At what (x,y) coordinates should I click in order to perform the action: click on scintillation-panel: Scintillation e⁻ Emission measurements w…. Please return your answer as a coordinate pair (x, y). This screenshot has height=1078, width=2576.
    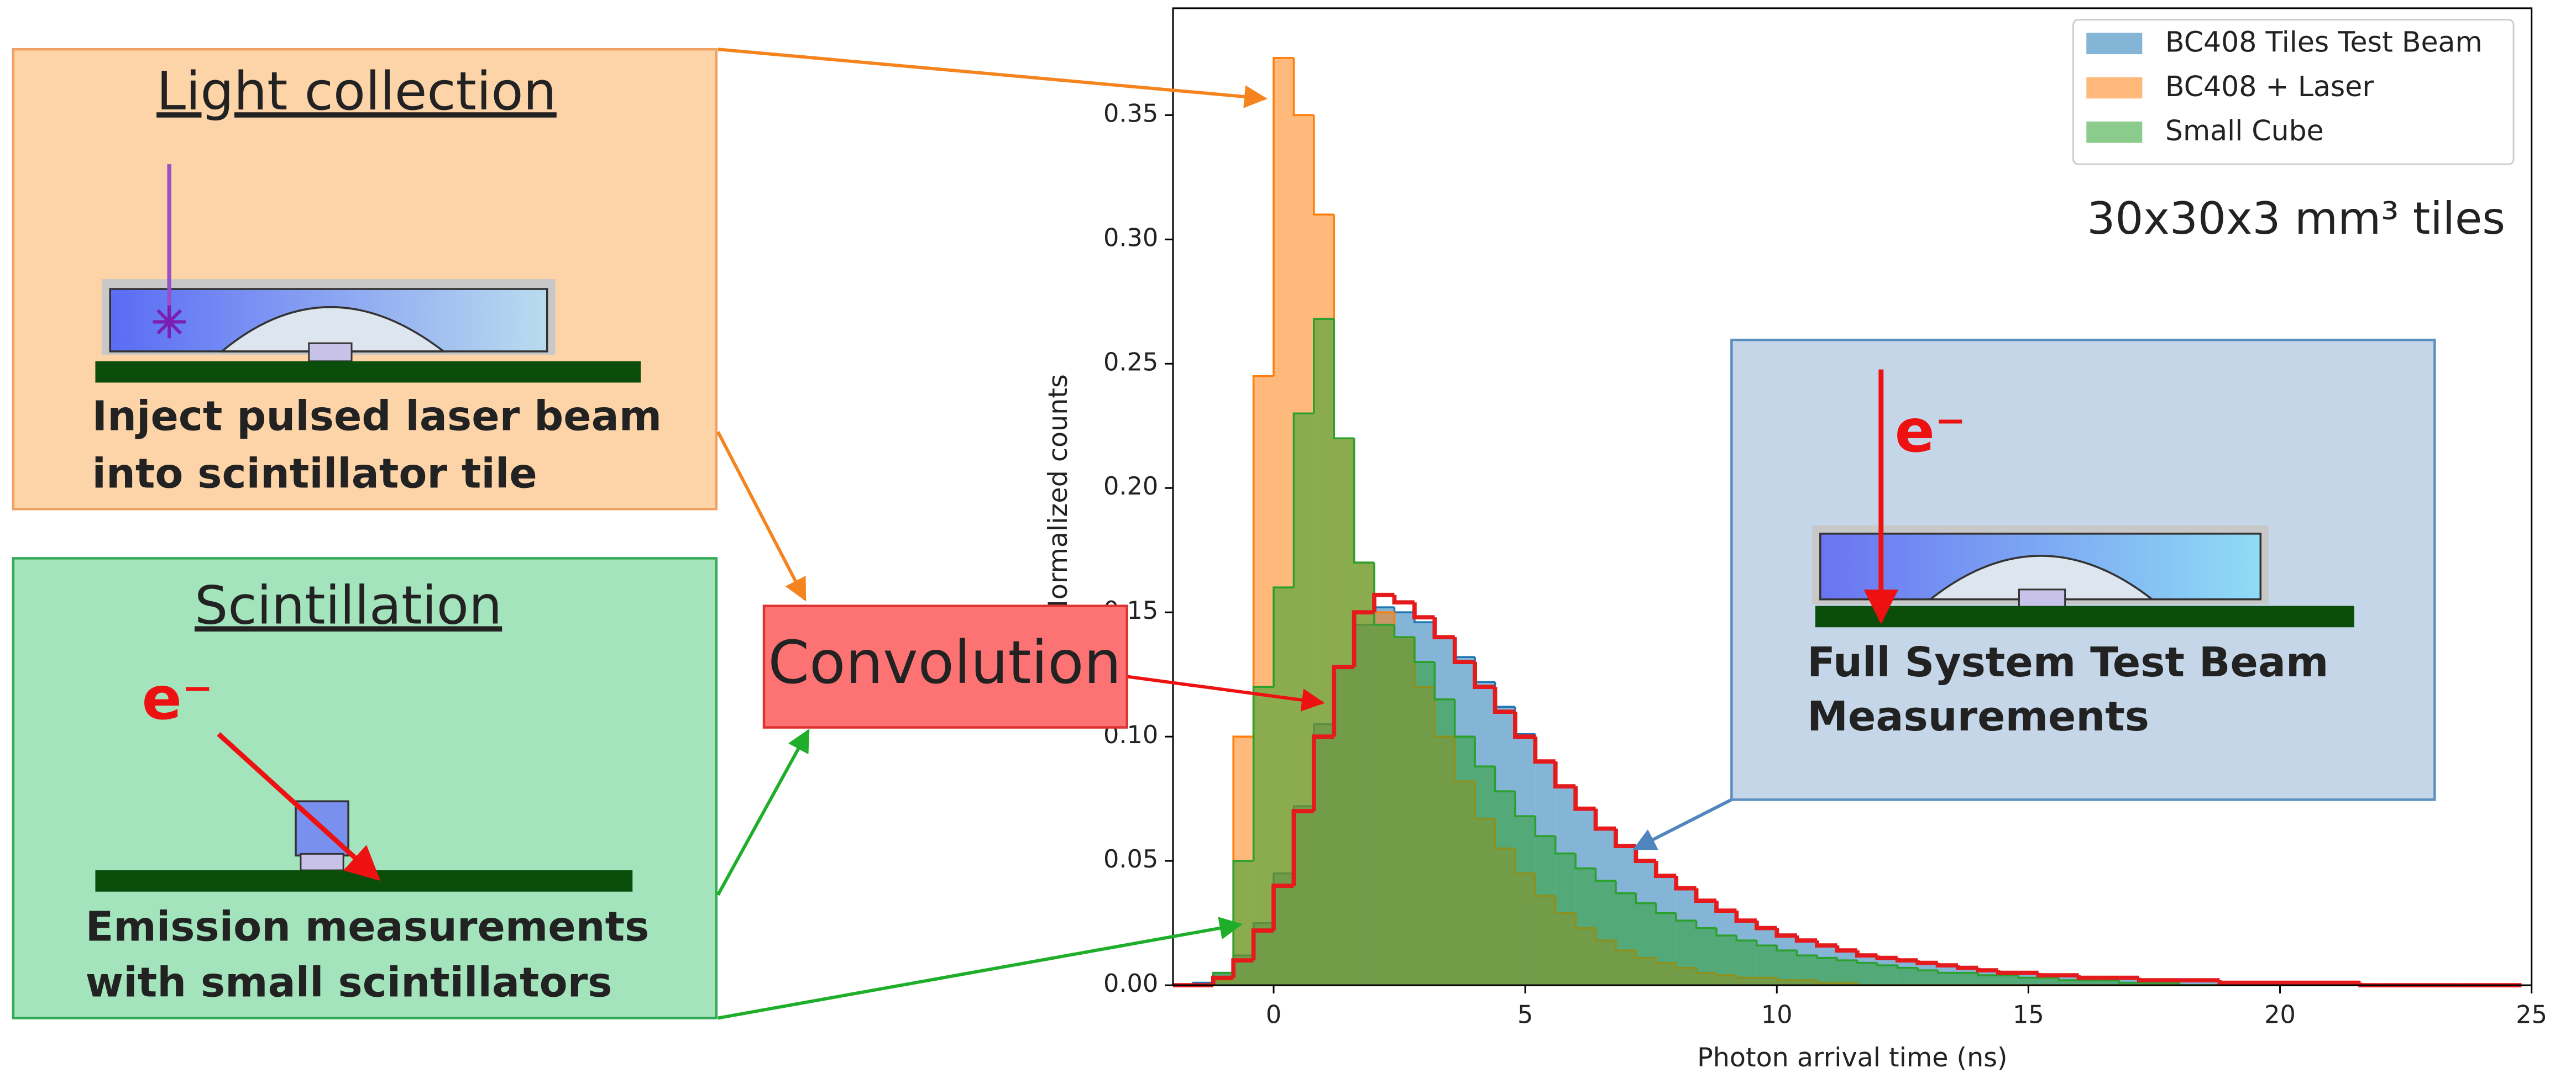
    Looking at the image, I should click on (365, 788).